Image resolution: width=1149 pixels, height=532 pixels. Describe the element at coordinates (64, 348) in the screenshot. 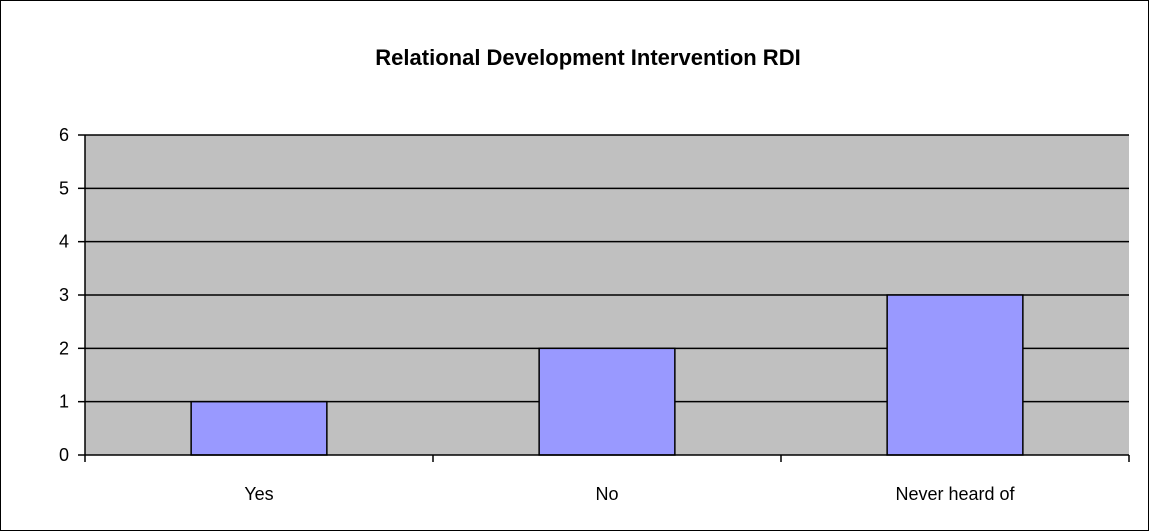

I see `y-tick-label: 2` at that location.